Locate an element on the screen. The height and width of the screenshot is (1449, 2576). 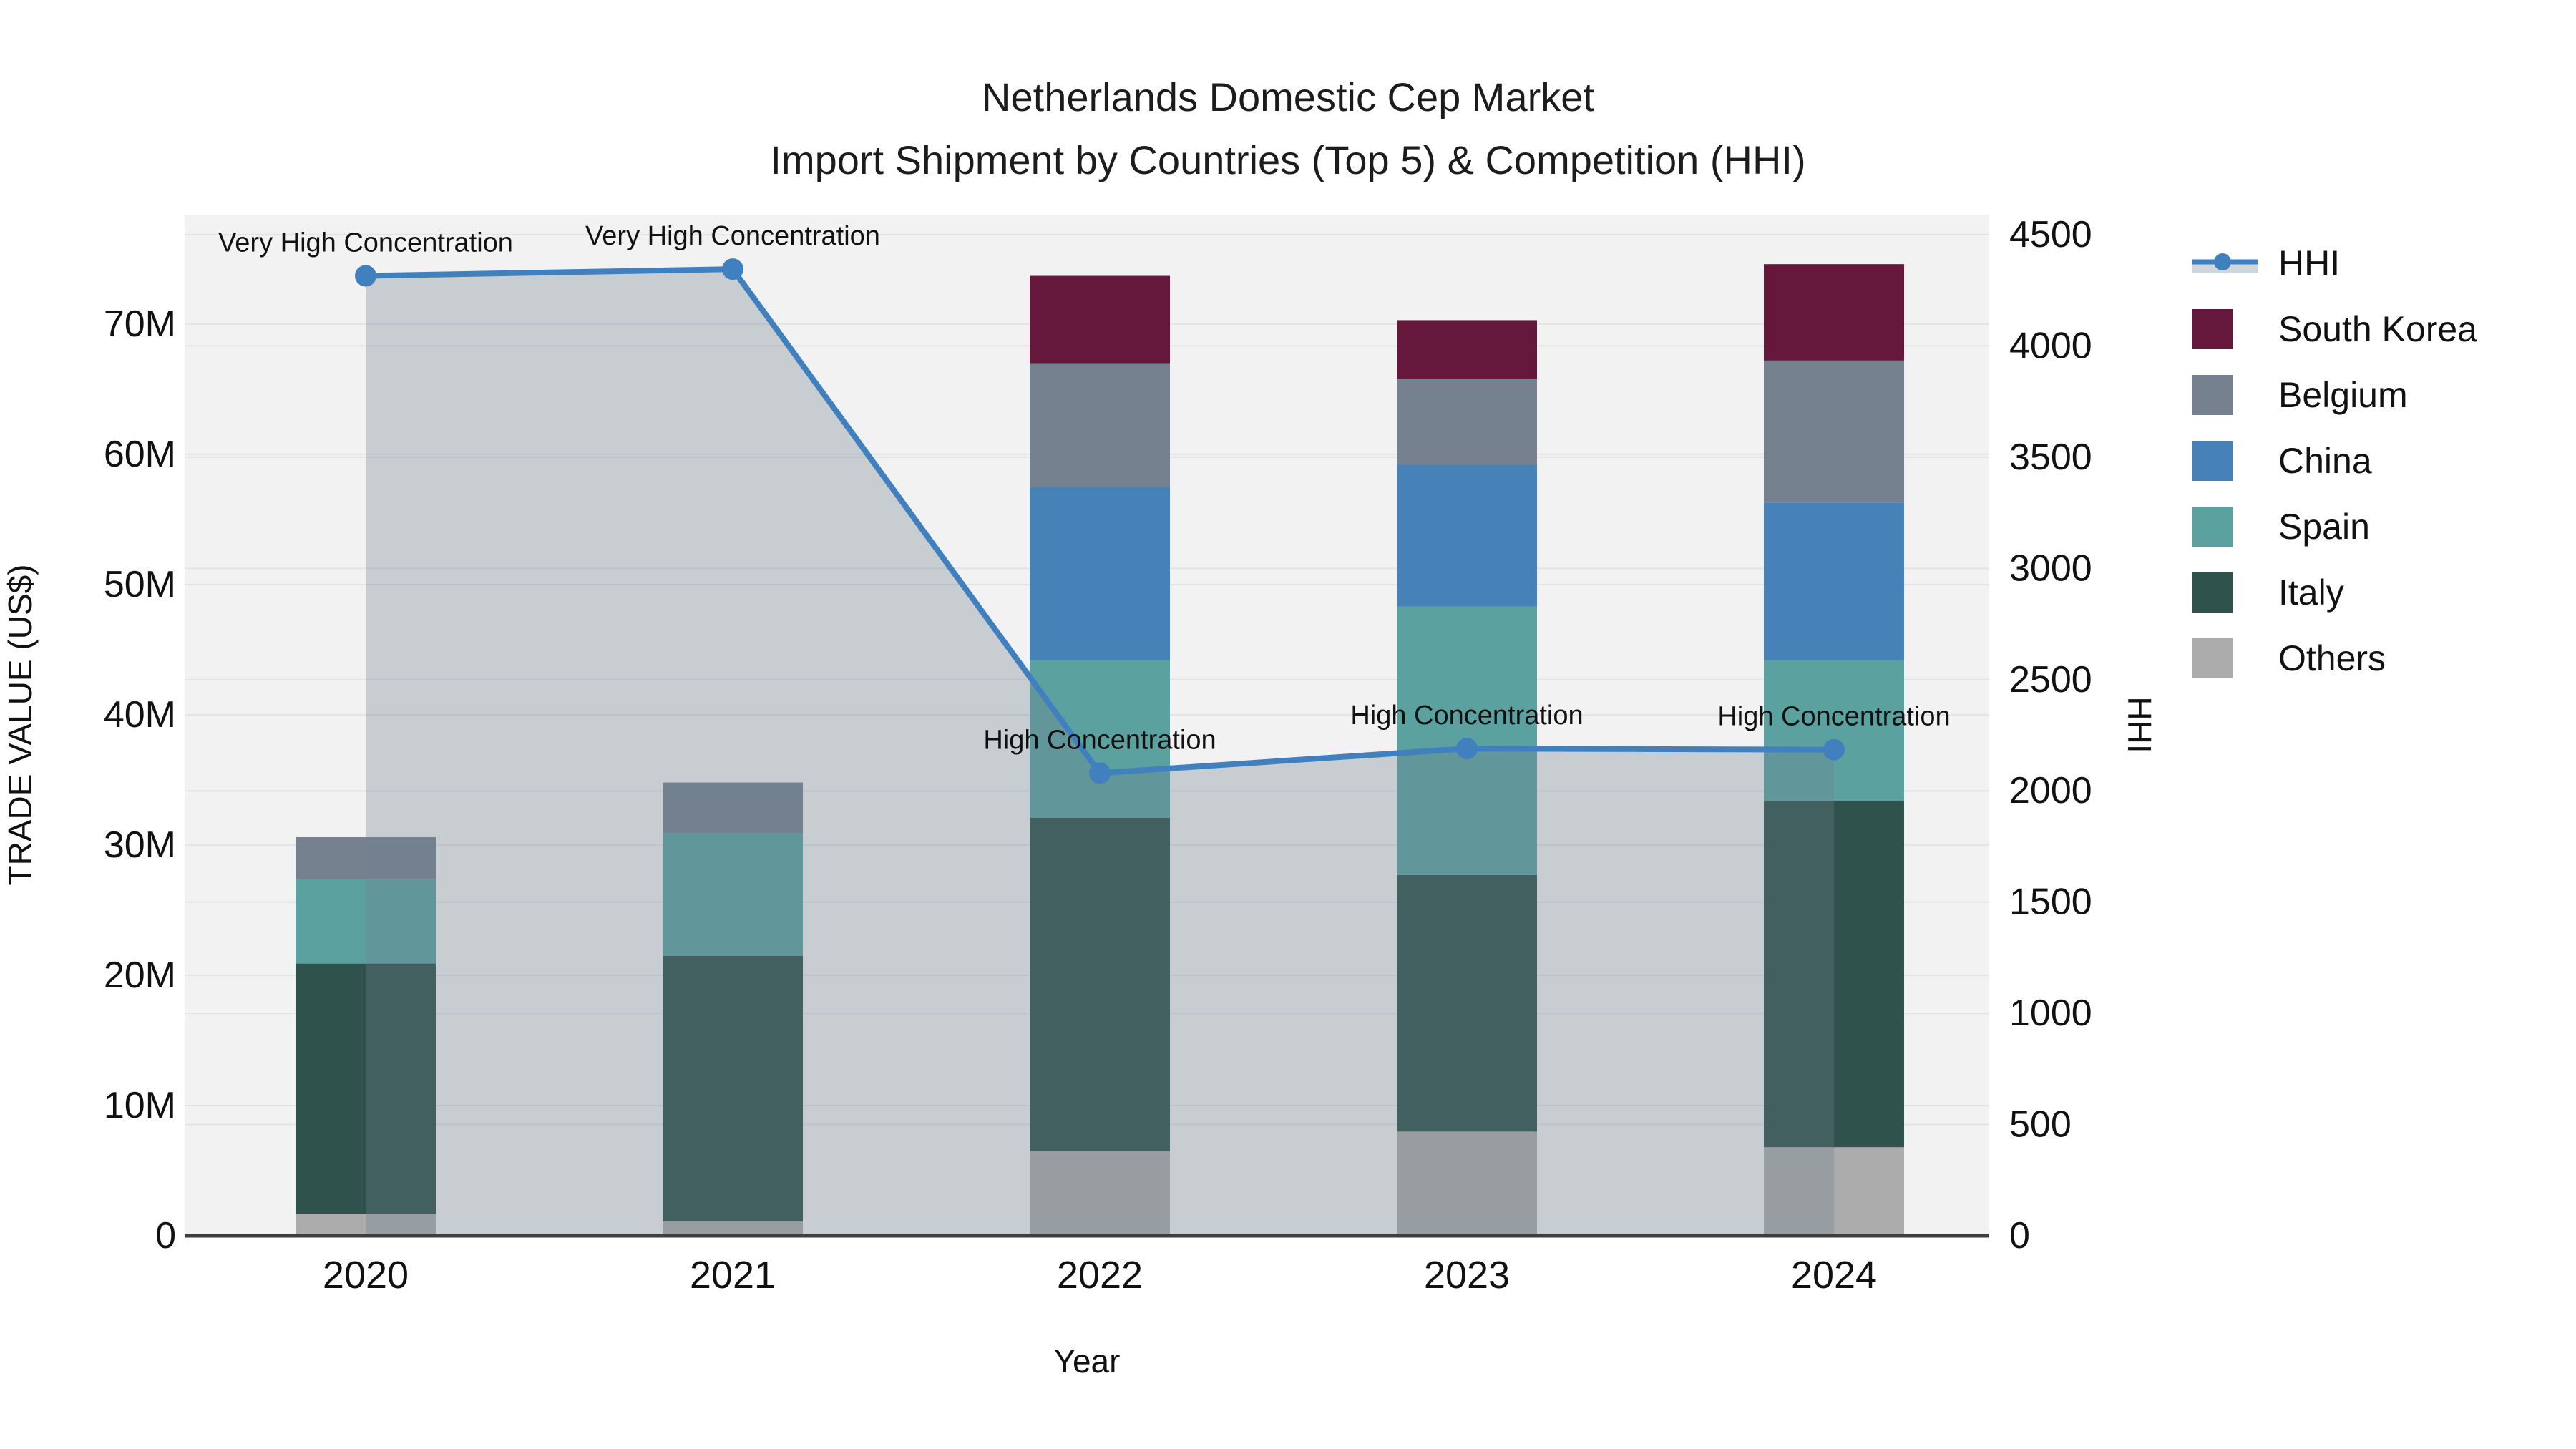
bar-segment-2023-belgium is located at coordinates (1467, 422).